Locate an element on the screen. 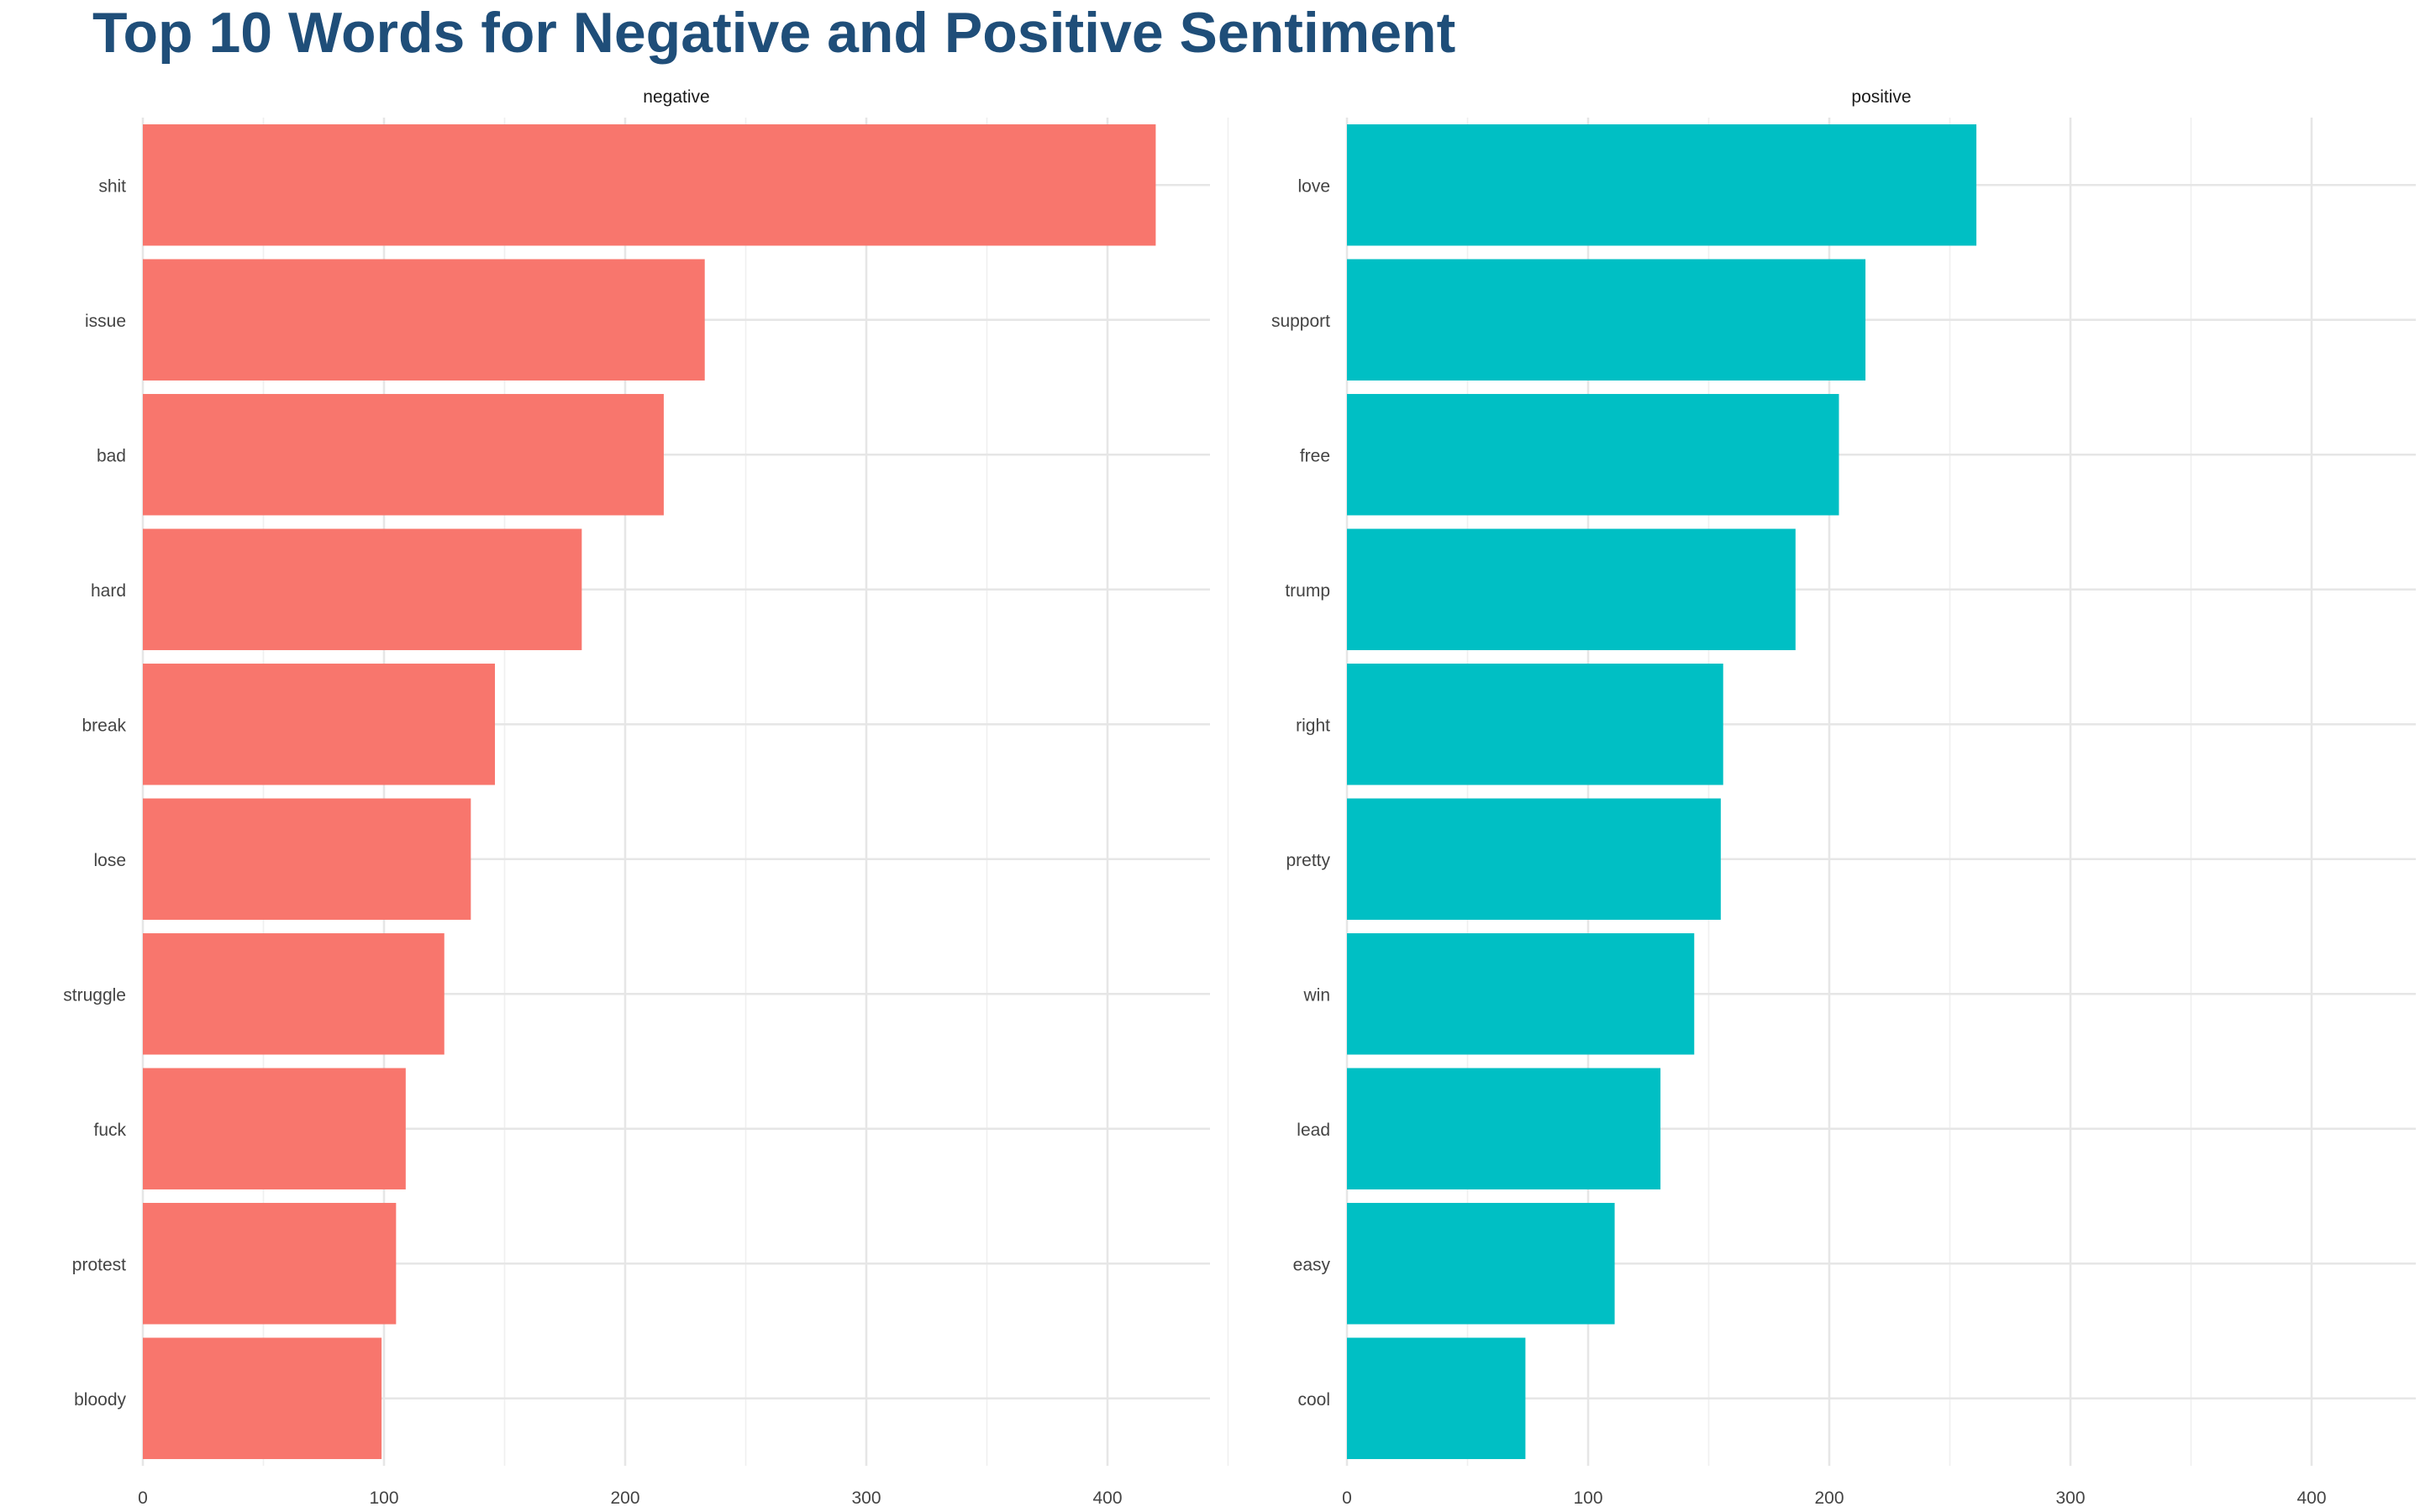 This screenshot has height=1512, width=2420. bar-positive-free is located at coordinates (1593, 455).